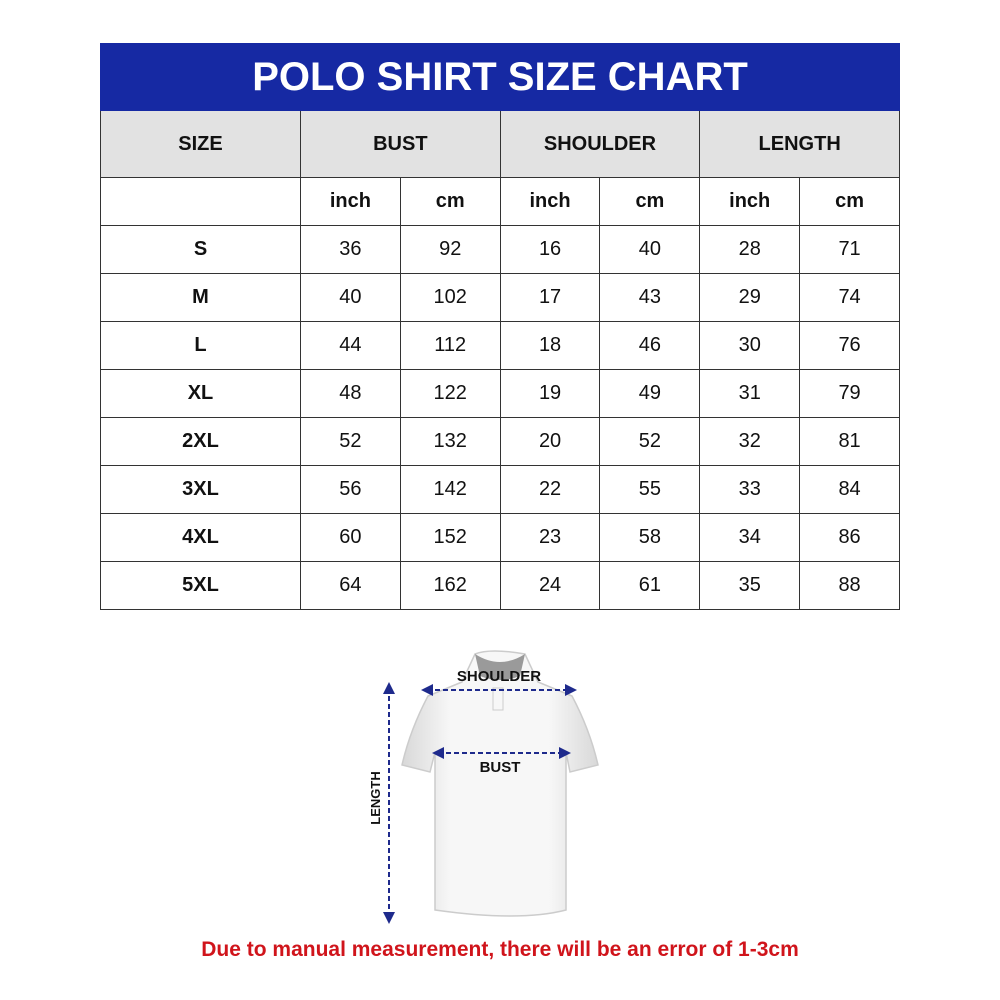 The height and width of the screenshot is (1000, 1000). I want to click on table-row: 5XL 64 162 24 61 35 88, so click(500, 585).